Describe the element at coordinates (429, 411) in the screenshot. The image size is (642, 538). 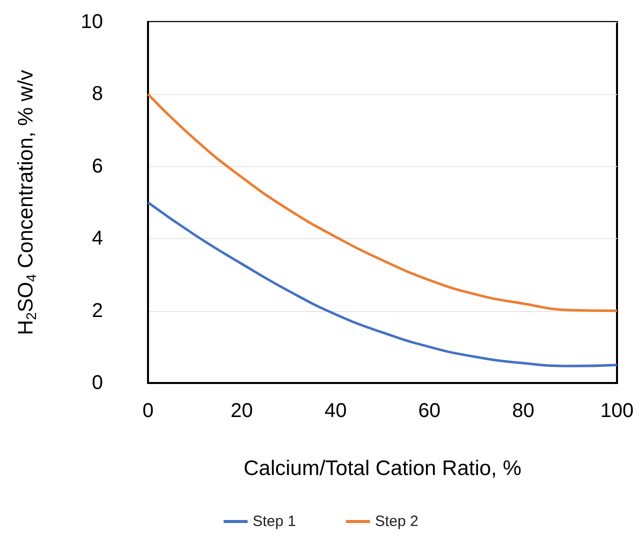
I see `x-tick-label: 60` at that location.